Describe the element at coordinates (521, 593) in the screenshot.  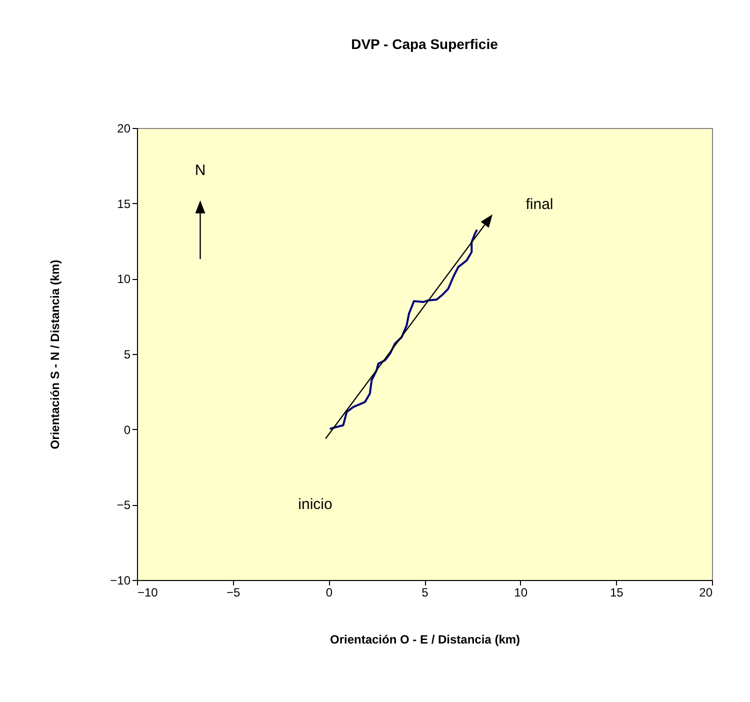
I see `x-tick-label: 10` at that location.